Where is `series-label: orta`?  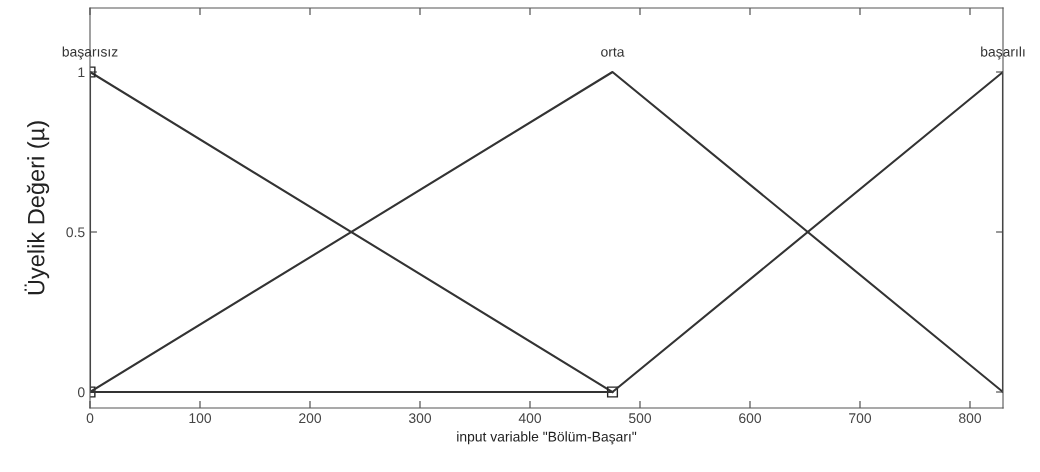 series-label: orta is located at coordinates (613, 52).